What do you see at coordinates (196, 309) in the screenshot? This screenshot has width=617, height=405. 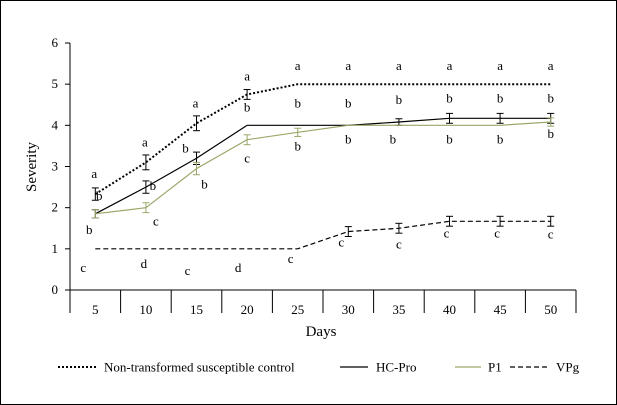 I see `x-tick-label: 15` at bounding box center [196, 309].